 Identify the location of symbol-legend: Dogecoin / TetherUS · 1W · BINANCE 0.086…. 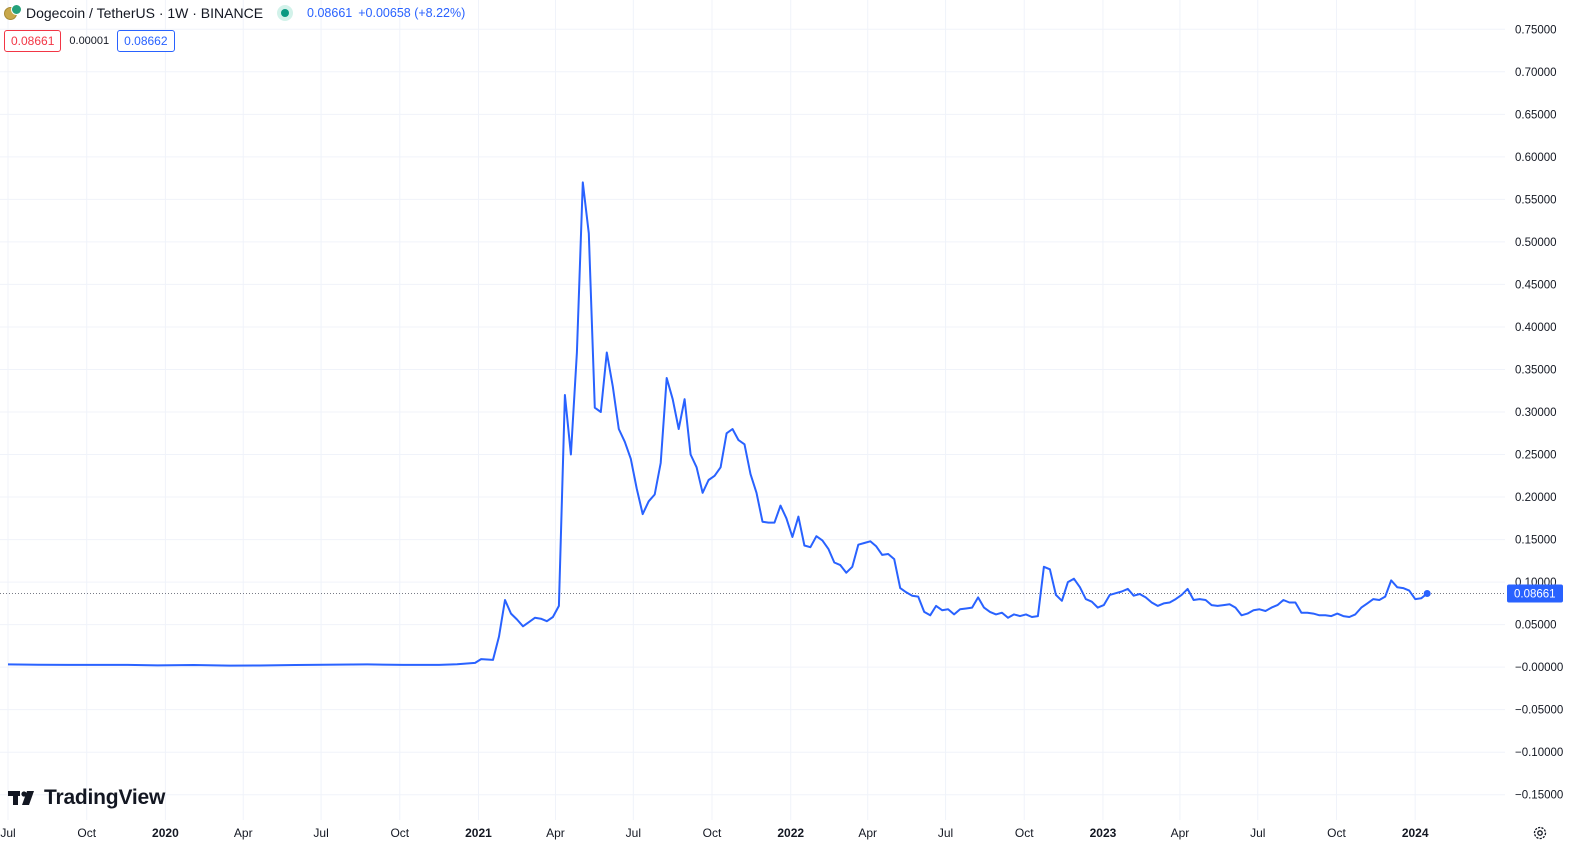
(234, 13).